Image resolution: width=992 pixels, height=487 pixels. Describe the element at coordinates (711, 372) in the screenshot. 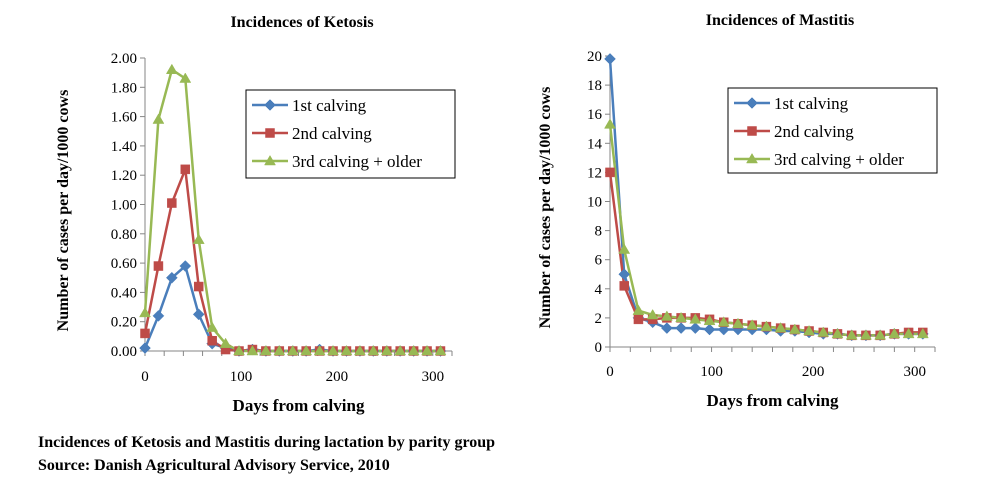

I see `mastitis-x-tick-label: 100` at that location.